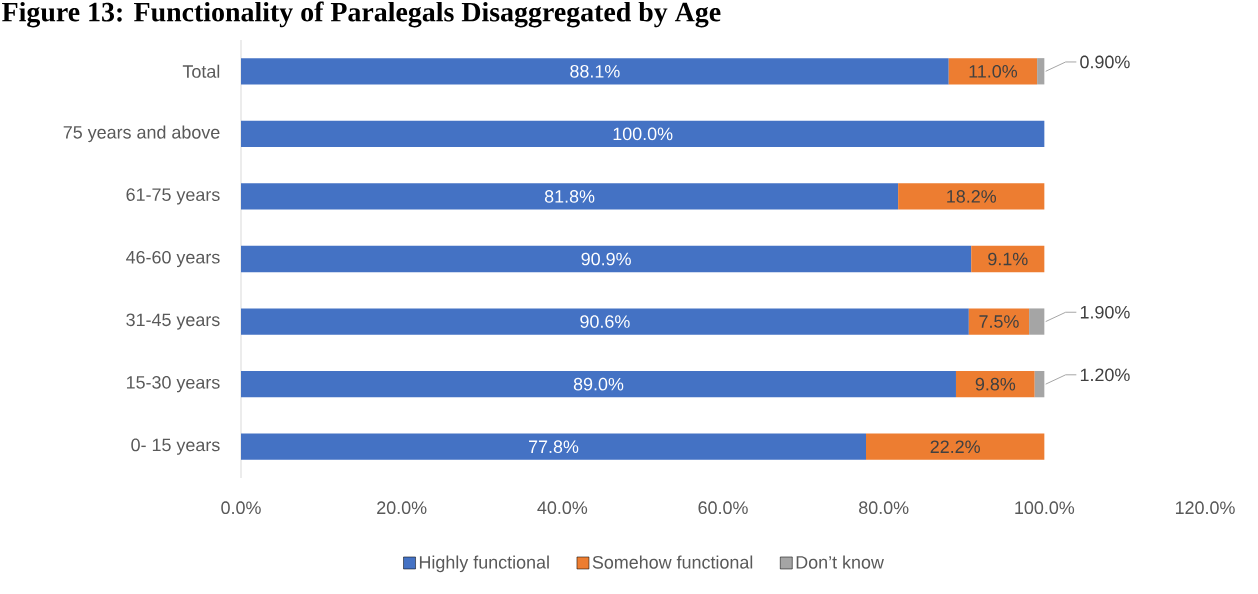 Image resolution: width=1258 pixels, height=594 pixels. I want to click on data-label: 18.2%, so click(972, 196).